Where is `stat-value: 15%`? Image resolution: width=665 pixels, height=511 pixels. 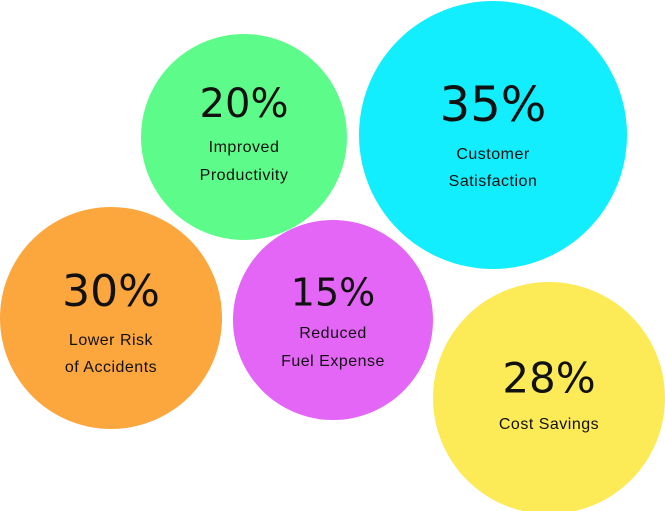 stat-value: 15% is located at coordinates (333, 293).